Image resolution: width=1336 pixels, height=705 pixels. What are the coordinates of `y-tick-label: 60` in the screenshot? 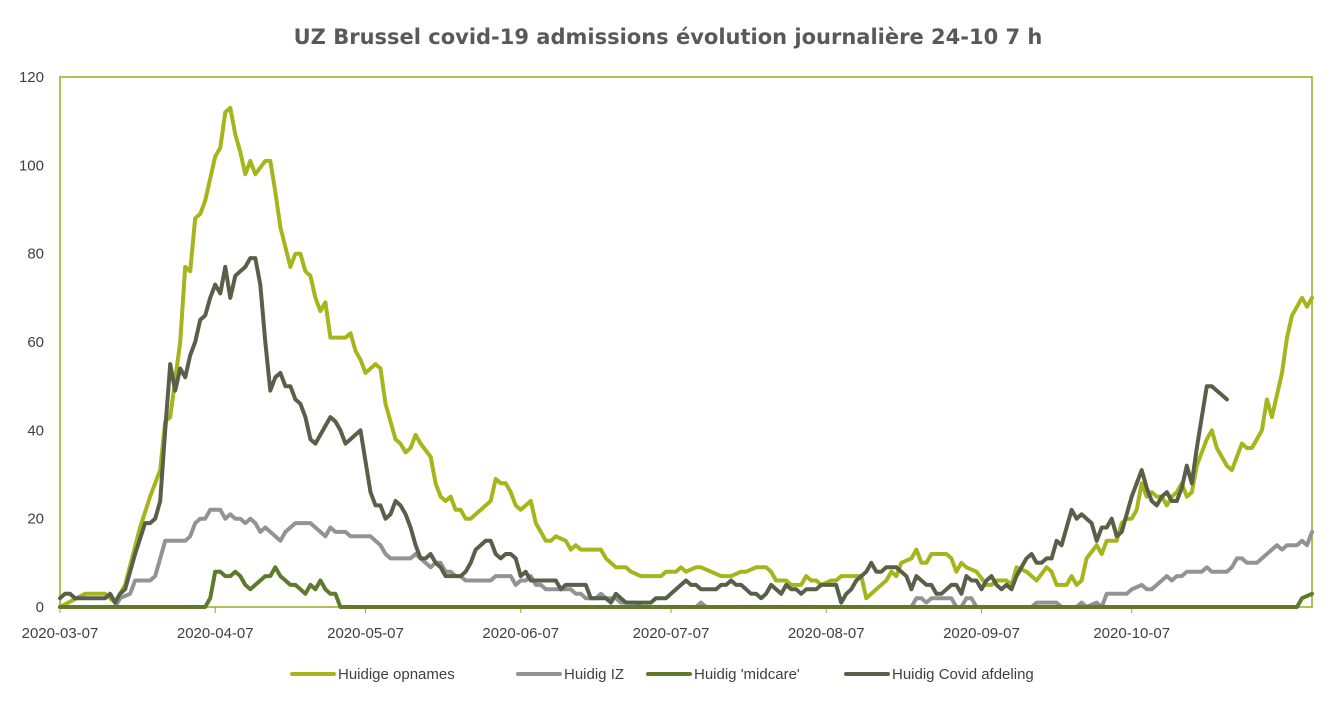 It's located at (35, 342).